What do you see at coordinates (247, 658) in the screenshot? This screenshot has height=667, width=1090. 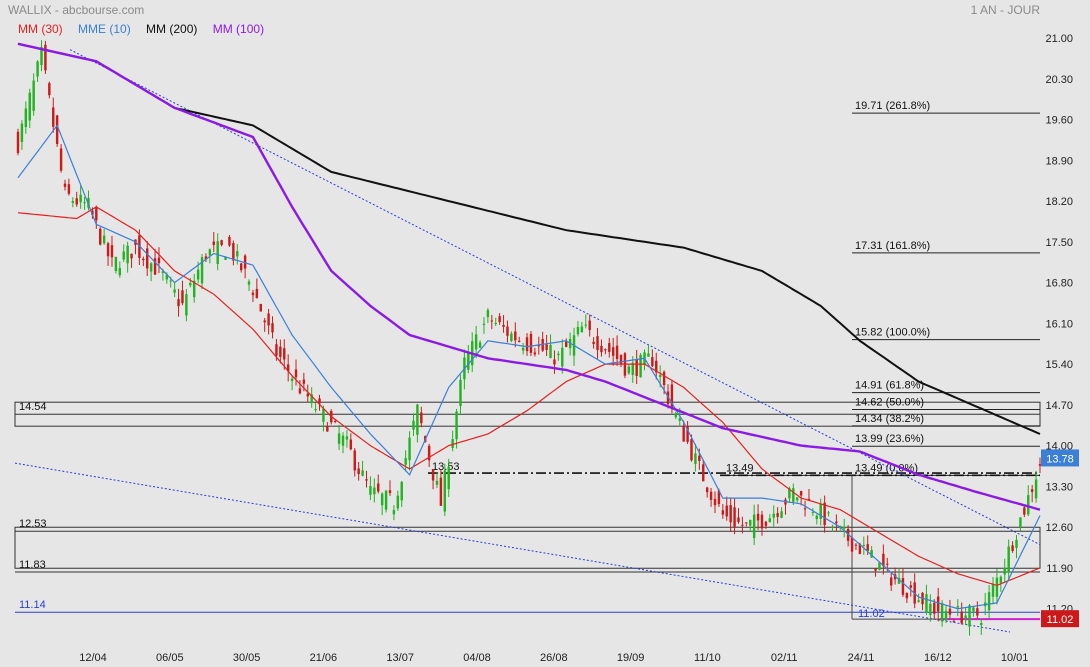 I see `x-tick-label: 30/05` at bounding box center [247, 658].